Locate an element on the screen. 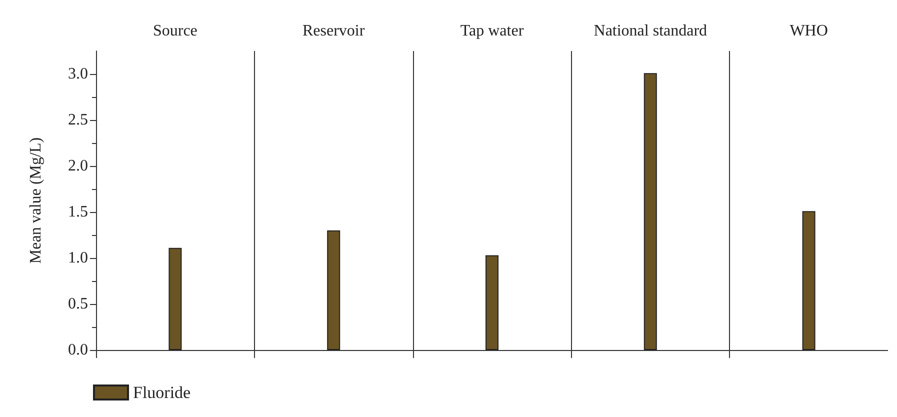 This screenshot has width=897, height=417. y-tick-label: 2.5 is located at coordinates (78, 120).